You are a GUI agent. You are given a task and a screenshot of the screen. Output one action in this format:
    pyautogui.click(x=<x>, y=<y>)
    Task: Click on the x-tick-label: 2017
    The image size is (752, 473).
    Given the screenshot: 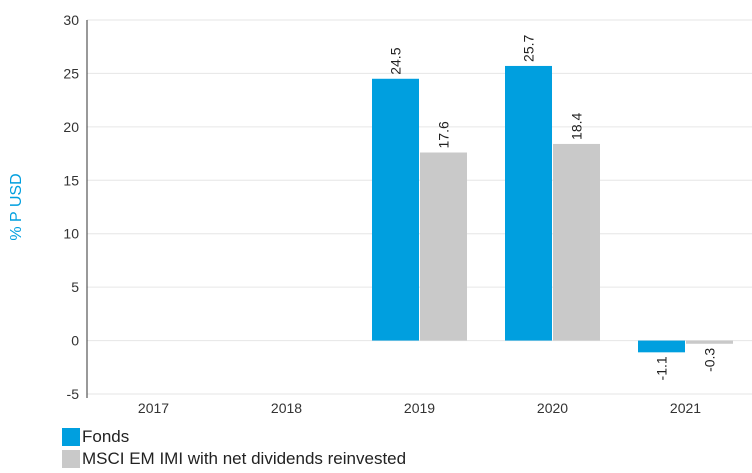 What is the action you would take?
    pyautogui.click(x=153, y=408)
    